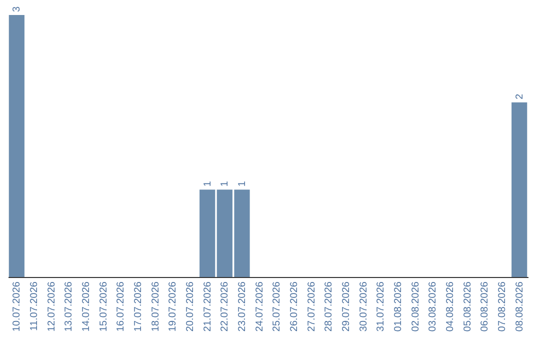 Image resolution: width=540 pixels, height=340 pixels. I want to click on x-tick-label: 27.07.2026, so click(312, 306).